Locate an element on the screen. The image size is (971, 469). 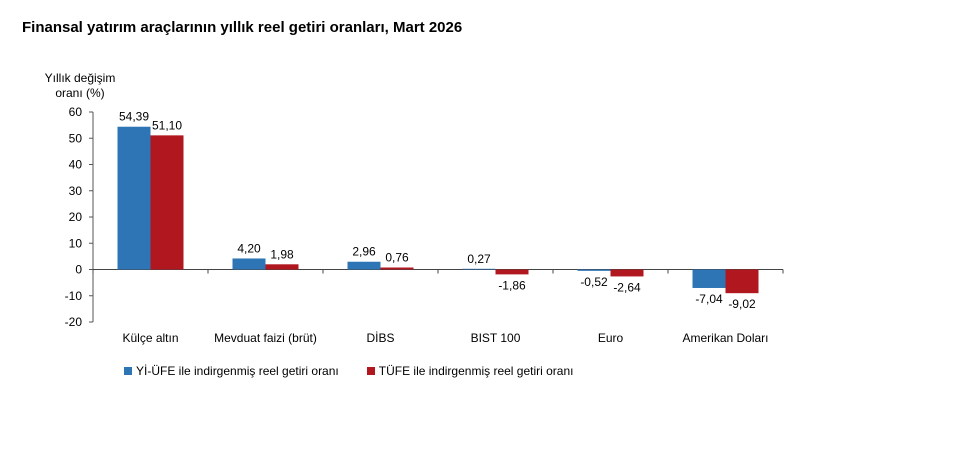
data-label-series2-3: -1,86 is located at coordinates (512, 285).